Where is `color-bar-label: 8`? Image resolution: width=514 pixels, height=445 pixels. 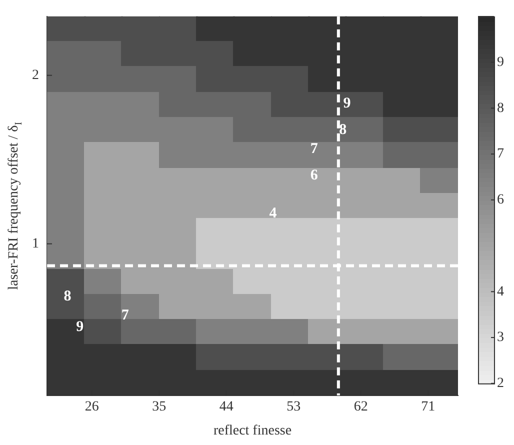
color-bar-label: 8 is located at coordinates (500, 108).